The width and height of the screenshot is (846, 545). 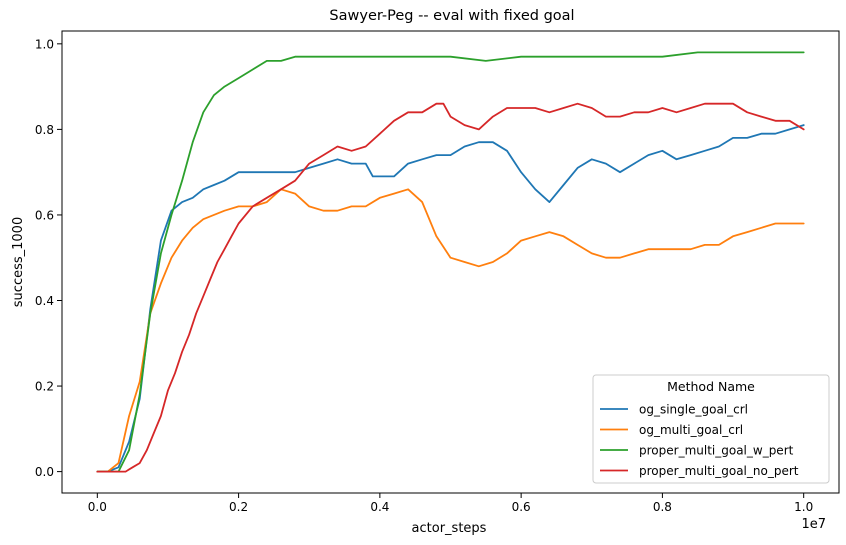 I want to click on x-tick-label: 0.0, so click(x=97, y=507).